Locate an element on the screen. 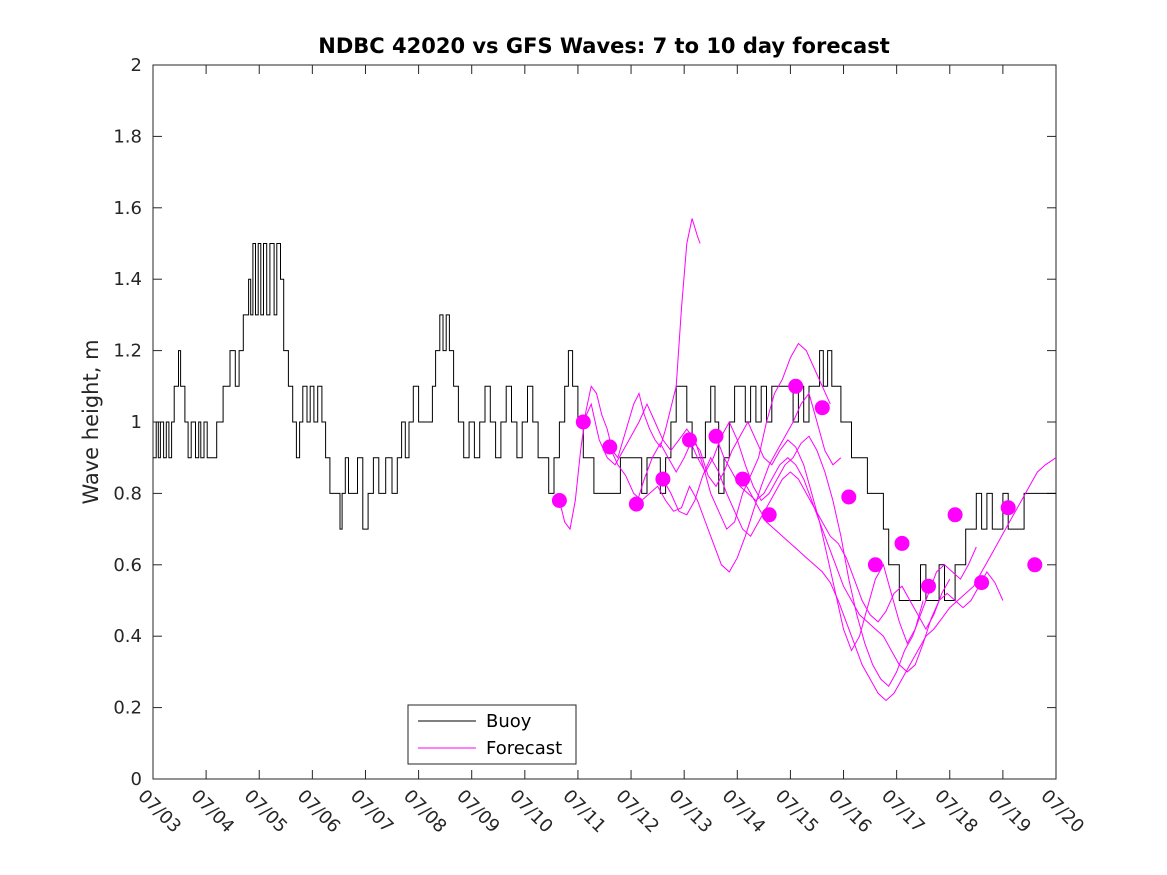 This screenshot has height=875, width=1167. y-tick-label: 1 is located at coordinates (136, 422).